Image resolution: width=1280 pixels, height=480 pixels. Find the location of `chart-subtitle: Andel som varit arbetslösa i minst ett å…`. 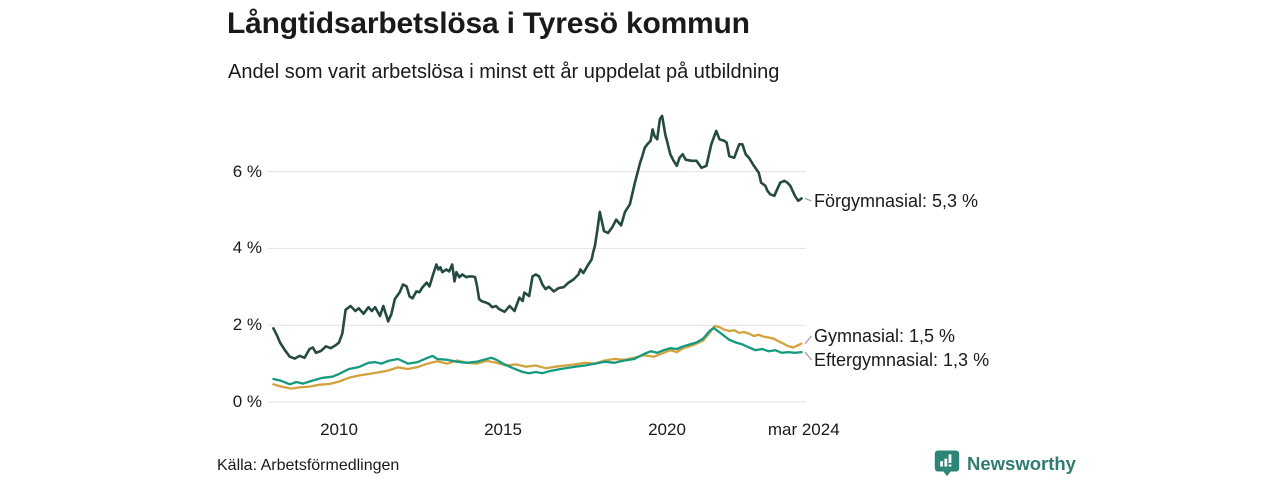

chart-subtitle: Andel som varit arbetslösa i minst ett å… is located at coordinates (504, 72).